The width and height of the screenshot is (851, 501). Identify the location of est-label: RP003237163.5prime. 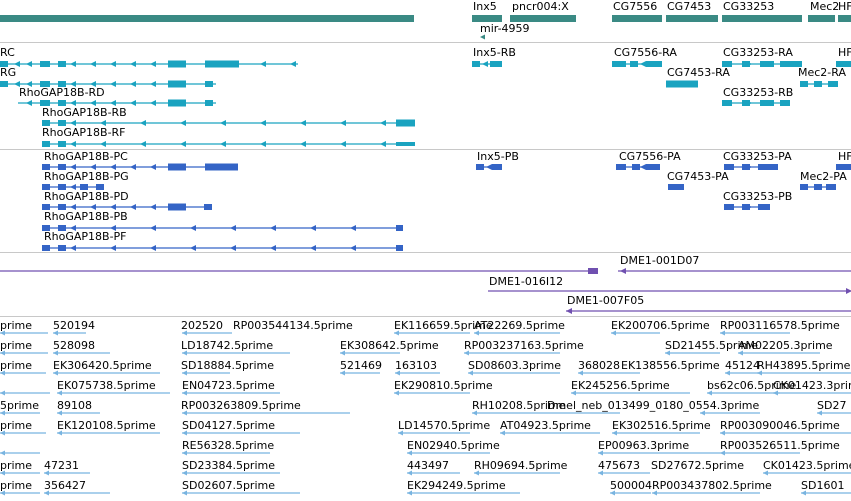
(524, 345).